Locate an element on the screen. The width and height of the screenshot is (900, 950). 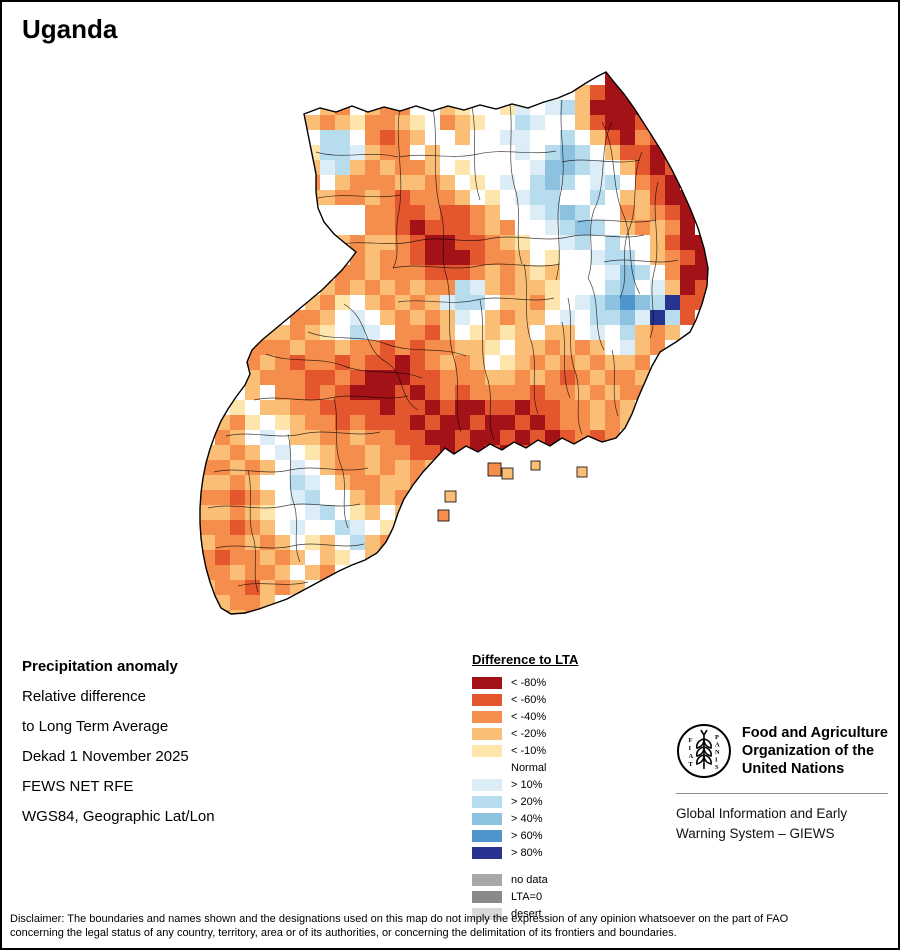
legend-item: > 20% is located at coordinates (562, 801).